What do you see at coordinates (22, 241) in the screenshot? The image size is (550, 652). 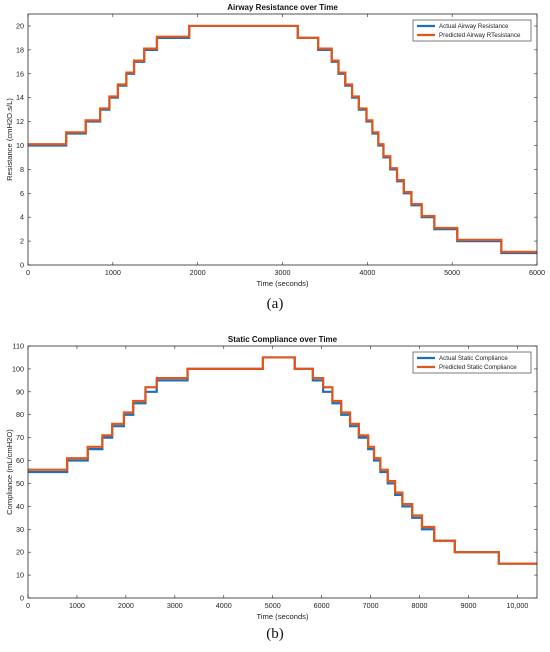 I see `y-tick-label: 2` at bounding box center [22, 241].